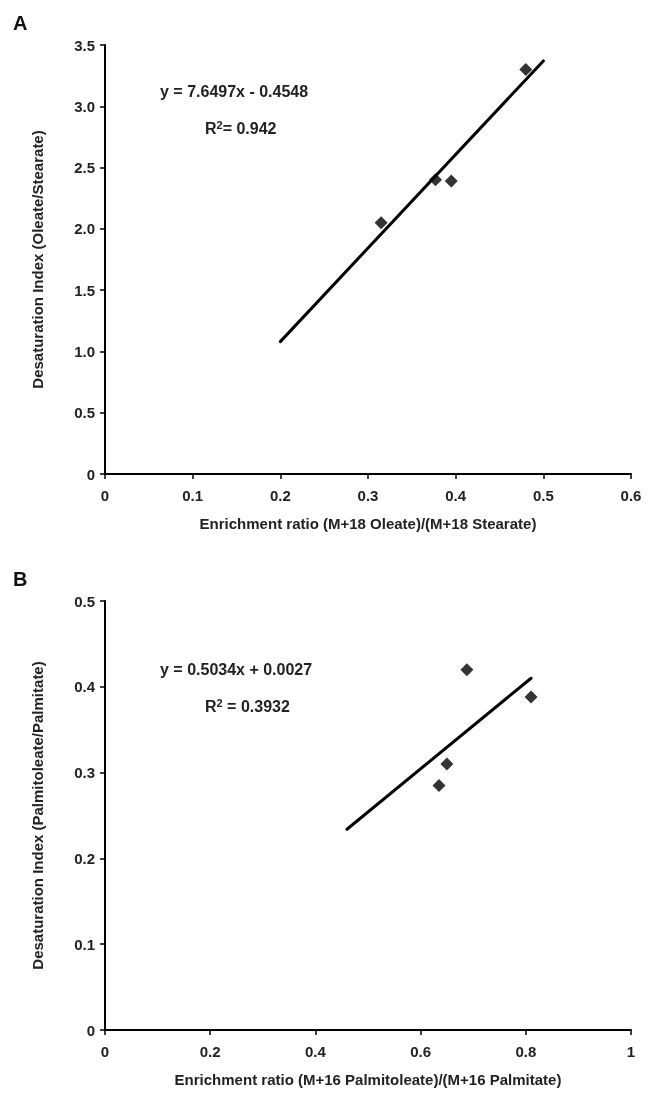 Image resolution: width=665 pixels, height=1112 pixels. Describe the element at coordinates (368, 523) in the screenshot. I see `x-axis-title: Enrichment ratio (M+18 Oleate)/(M+18 Stearate)` at that location.